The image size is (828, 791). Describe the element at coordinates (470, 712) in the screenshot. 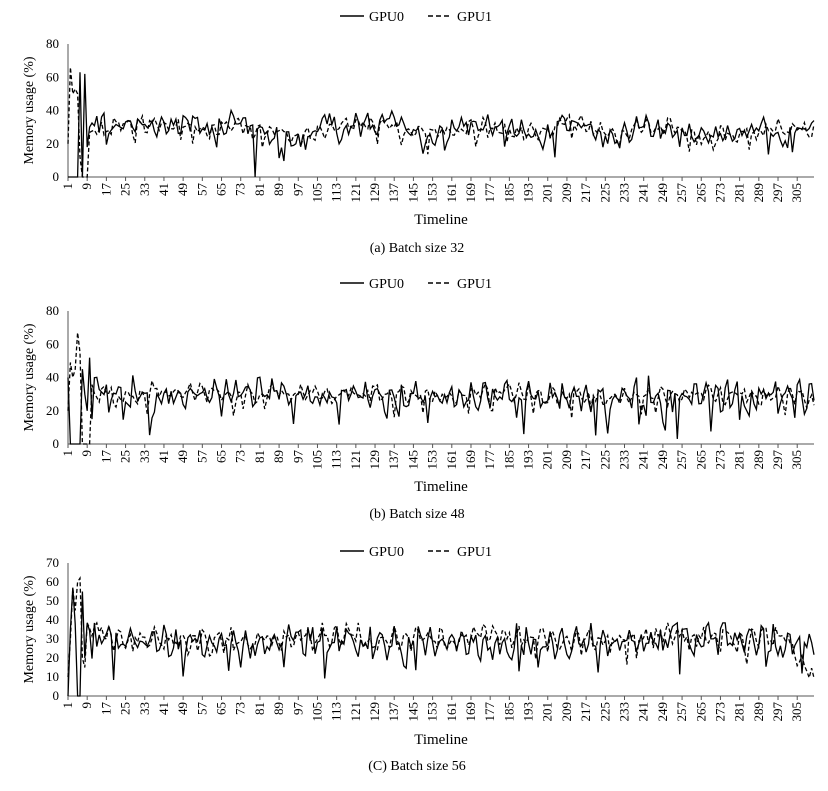

I see `x-tick-label: 169` at that location.